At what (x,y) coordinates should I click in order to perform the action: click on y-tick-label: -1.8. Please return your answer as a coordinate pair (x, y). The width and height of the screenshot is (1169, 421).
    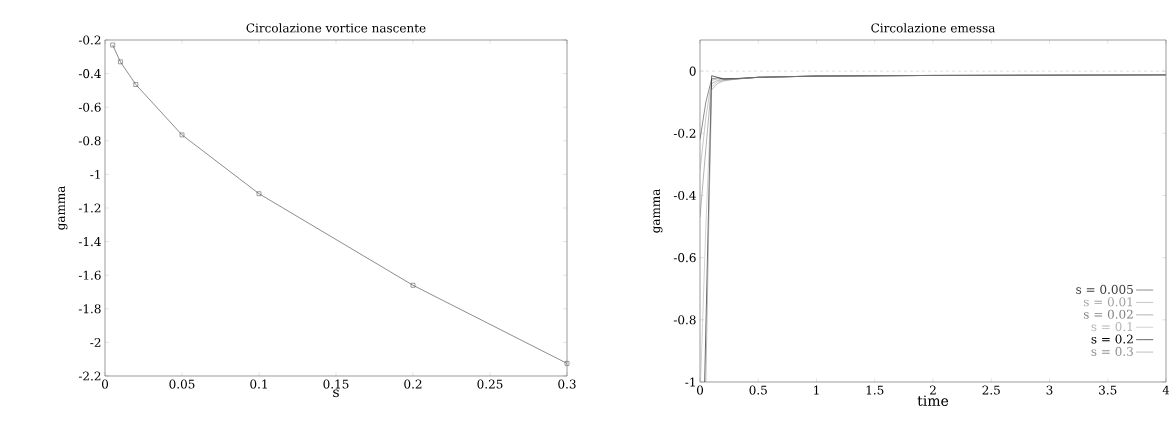
    Looking at the image, I should click on (89, 309).